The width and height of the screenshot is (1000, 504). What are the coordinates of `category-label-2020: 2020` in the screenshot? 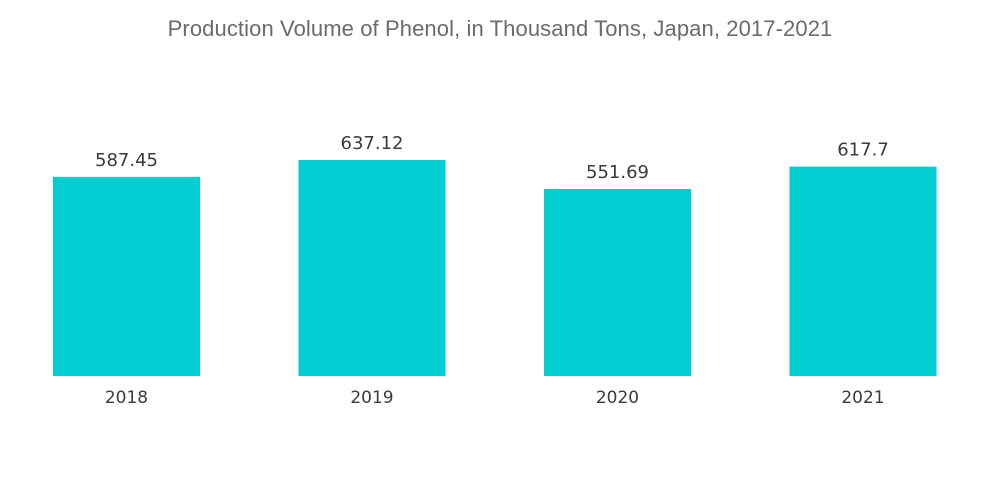 It's located at (617, 398).